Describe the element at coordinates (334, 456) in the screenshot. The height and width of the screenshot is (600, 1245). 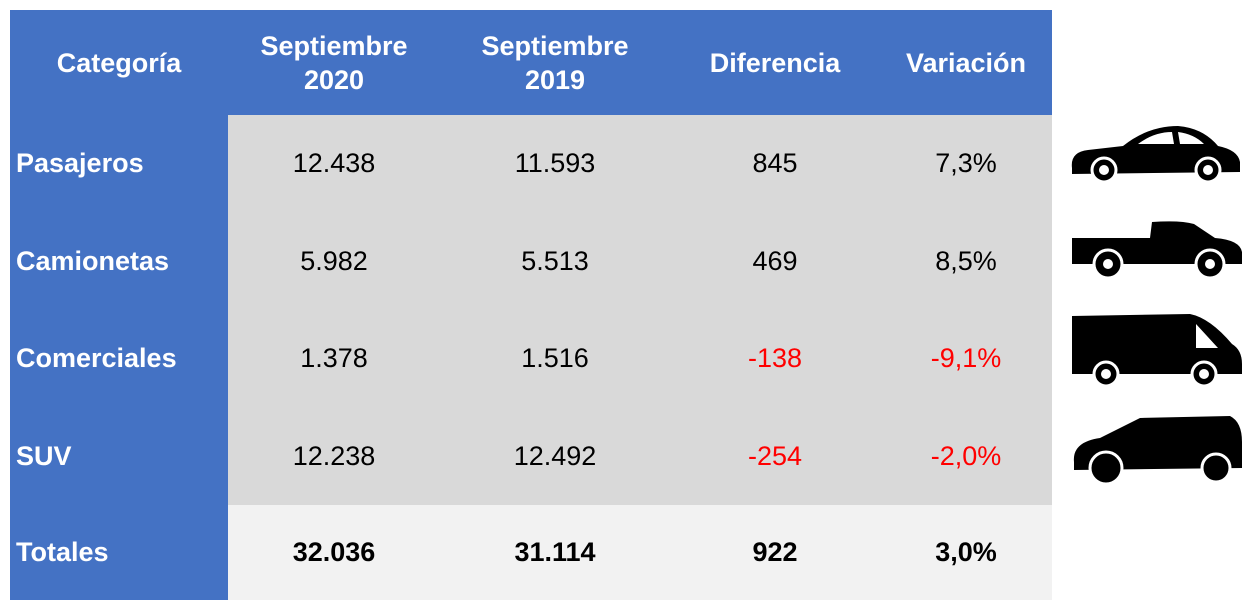
I see `cell: 12.238` at that location.